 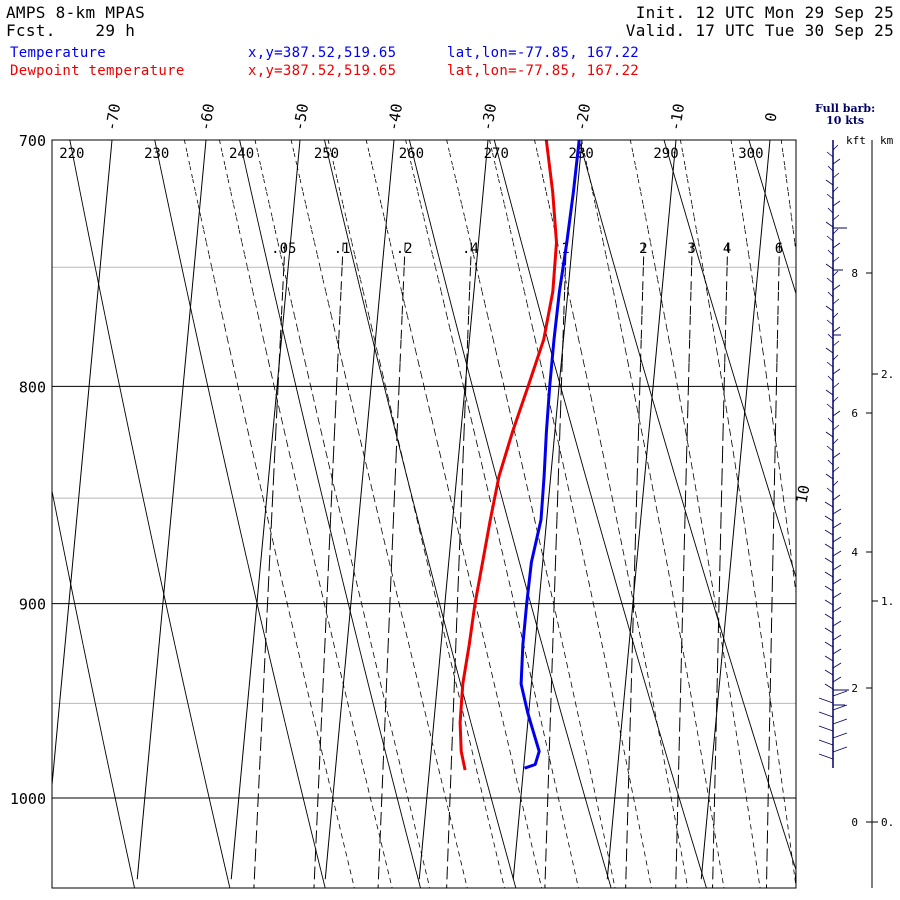 I want to click on model-title: AMPS 8-km MPAS, so click(x=76, y=12).